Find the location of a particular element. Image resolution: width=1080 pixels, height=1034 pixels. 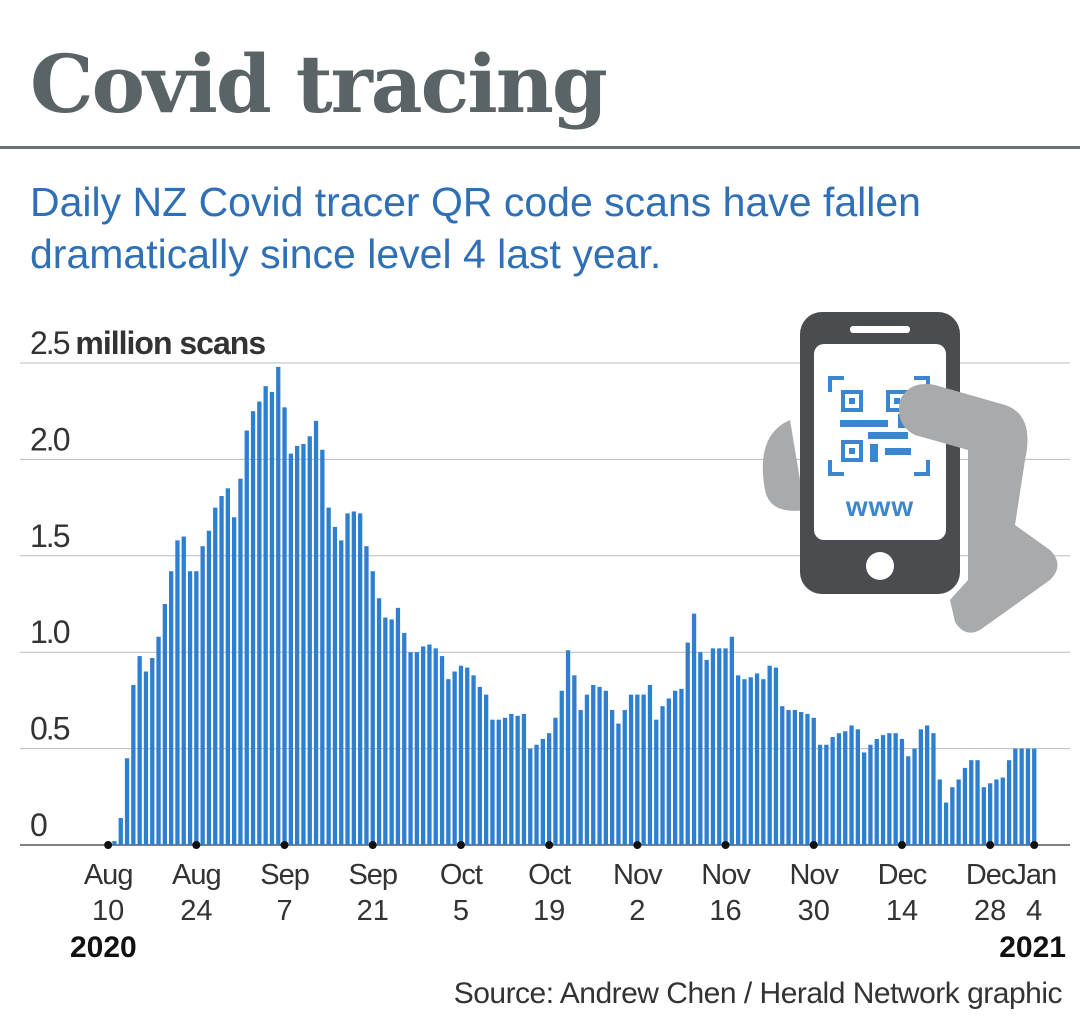

x-tick-day: 16 is located at coordinates (725, 911).